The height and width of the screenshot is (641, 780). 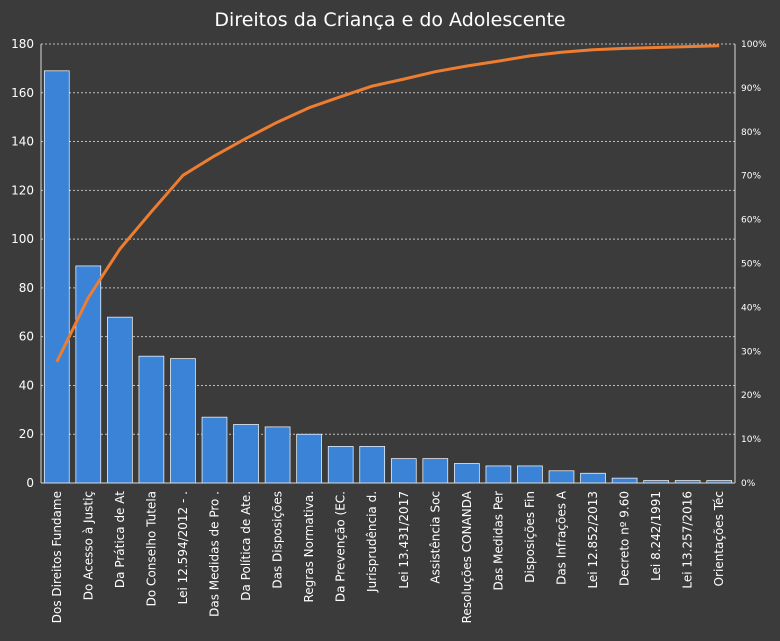 I want to click on category-label: Regras Normativa., so click(x=309, y=547).